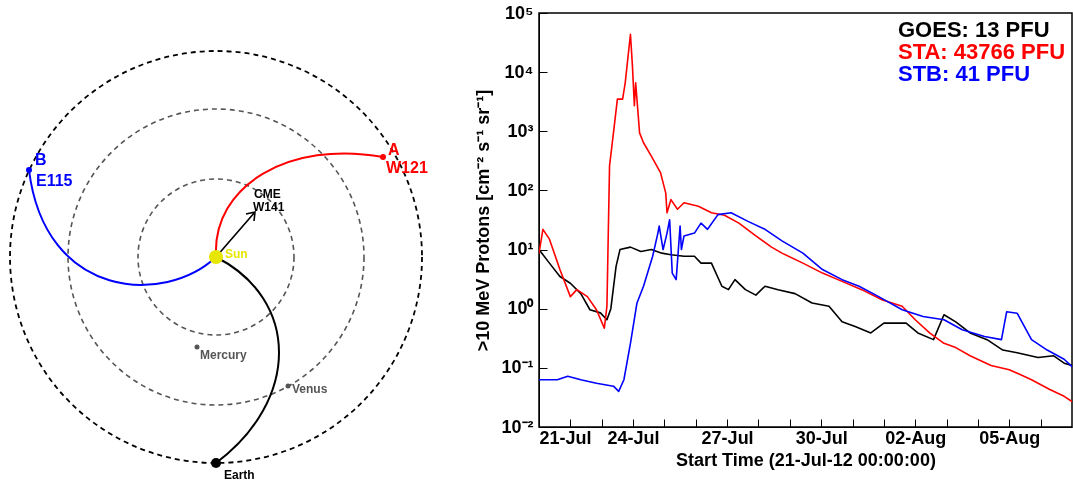  What do you see at coordinates (806, 459) in the screenshot?
I see `x-axis-title: Start Time (21-Jul-12 00:00:00)` at bounding box center [806, 459].